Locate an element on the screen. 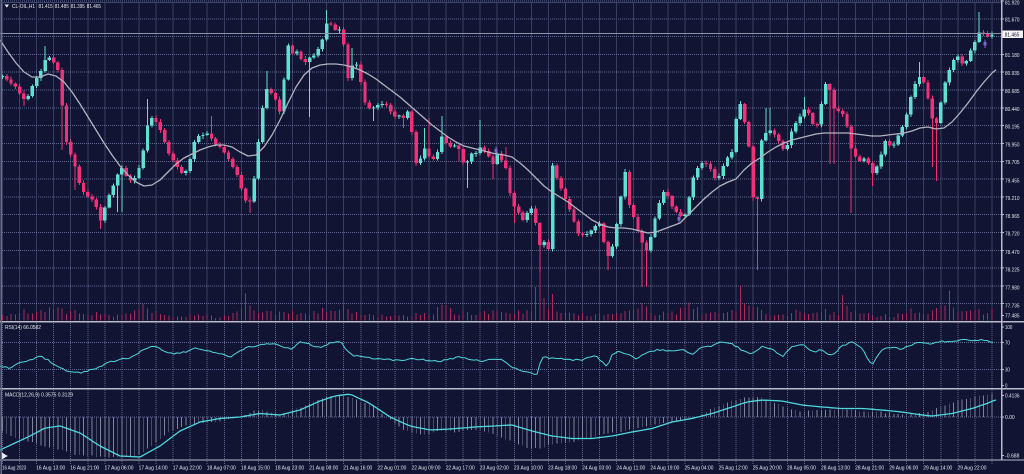 Image resolution: width=1024 pixels, height=474 pixels. svg-text: 78.720 is located at coordinates (1012, 235).